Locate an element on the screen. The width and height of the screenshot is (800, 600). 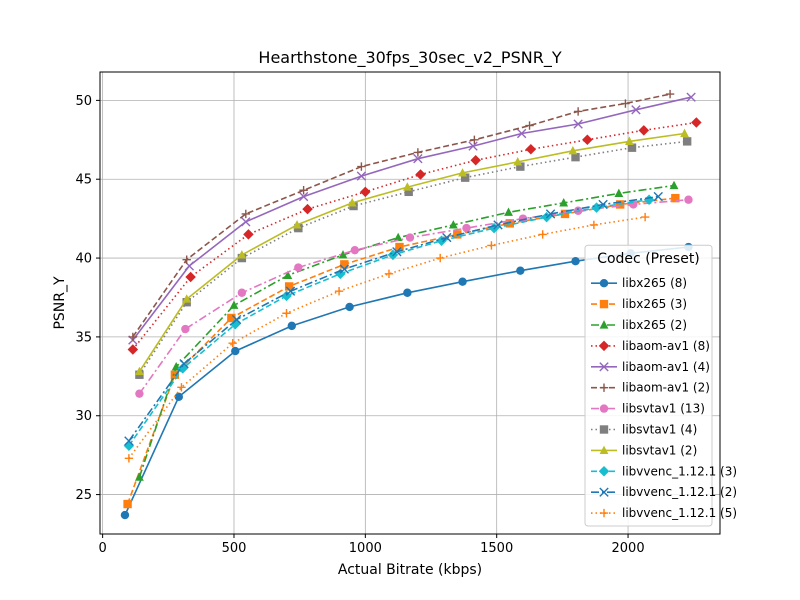
legend-label: libaom-av1 (8) is located at coordinates (666, 346).